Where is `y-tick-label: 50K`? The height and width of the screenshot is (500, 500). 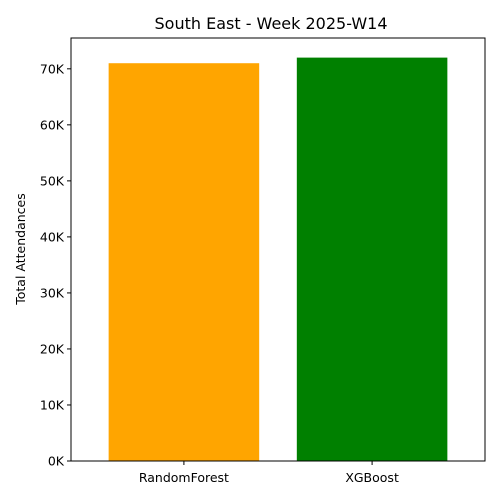 y-tick-label: 50K is located at coordinates (52, 180).